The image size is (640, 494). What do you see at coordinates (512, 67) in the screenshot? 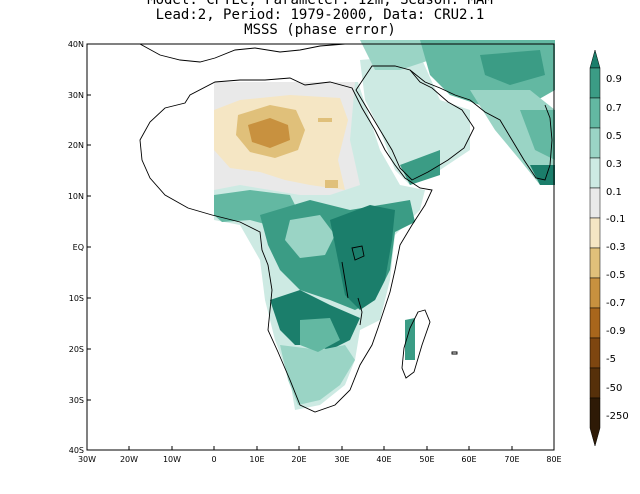
I see `shade-iran-dark` at bounding box center [512, 67].